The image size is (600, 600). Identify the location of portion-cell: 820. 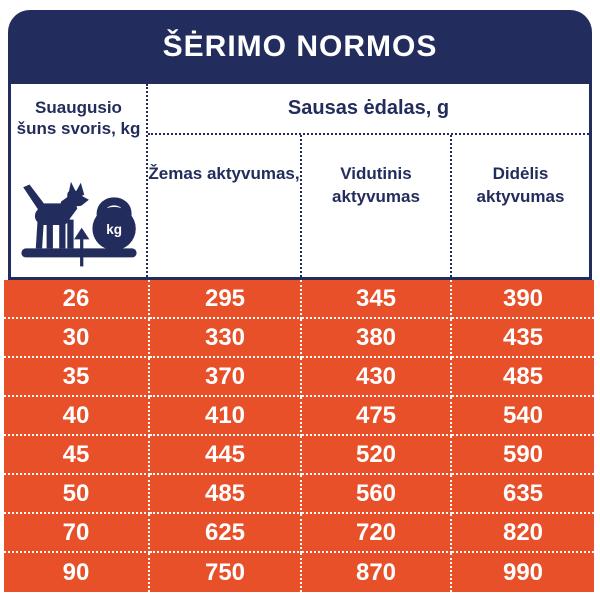
(523, 533).